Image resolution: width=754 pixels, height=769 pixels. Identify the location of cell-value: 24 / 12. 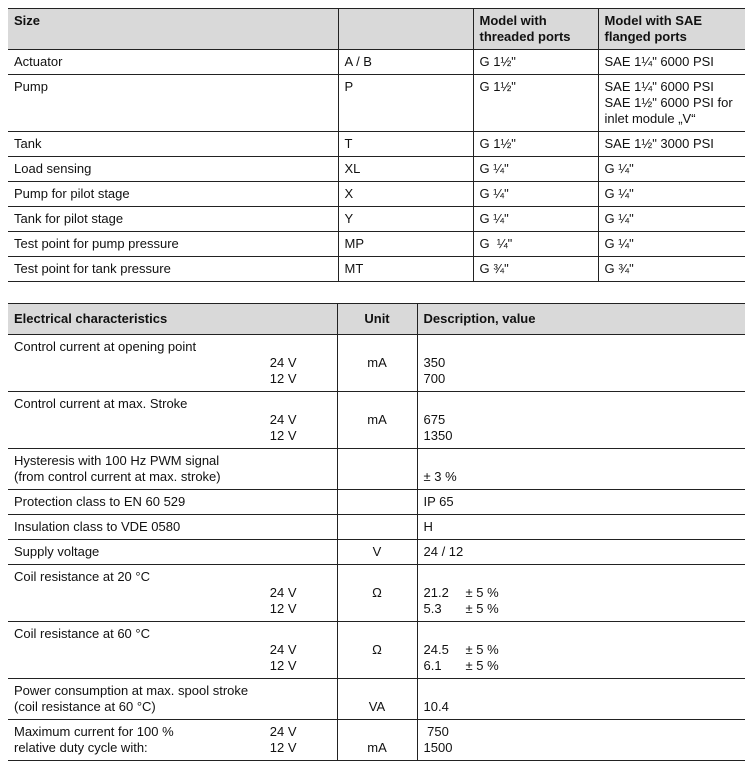
(580, 552).